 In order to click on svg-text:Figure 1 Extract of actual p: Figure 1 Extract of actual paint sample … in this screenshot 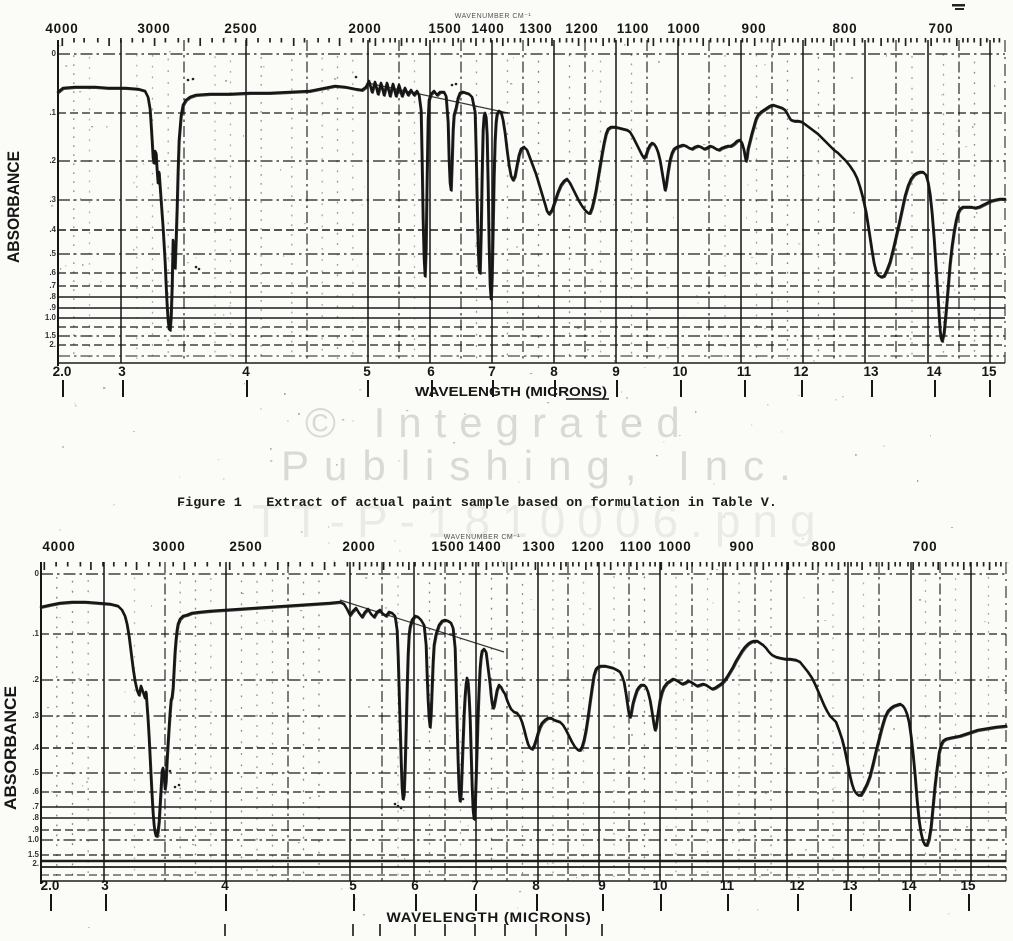, I will do `click(477, 502)`.